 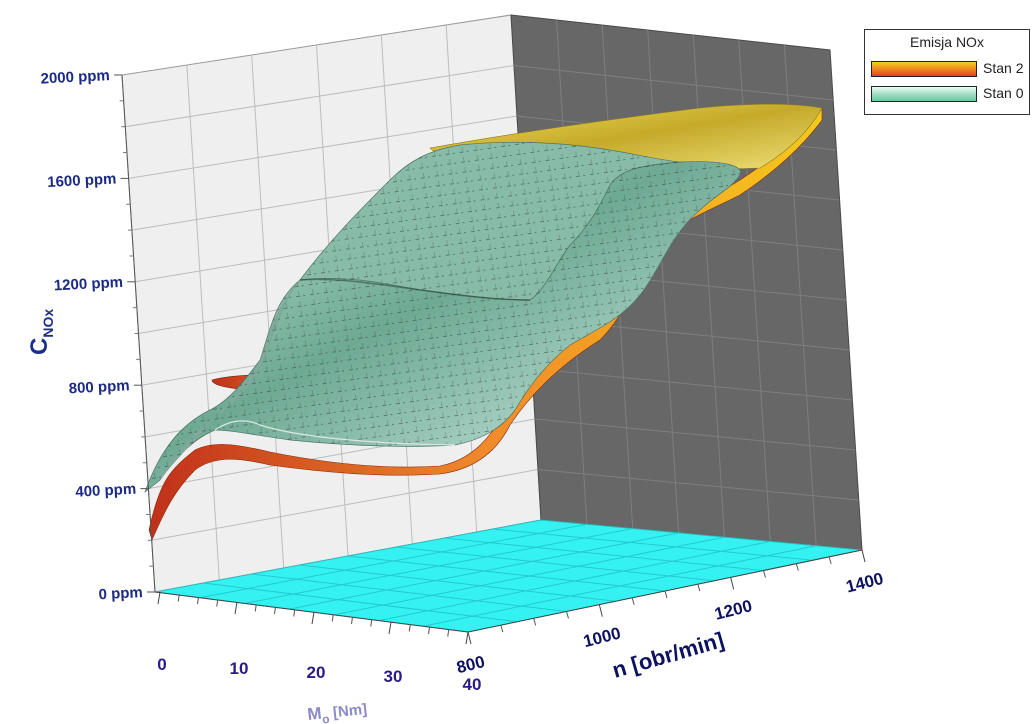 I want to click on n-tick-label: 800, so click(x=471, y=664).